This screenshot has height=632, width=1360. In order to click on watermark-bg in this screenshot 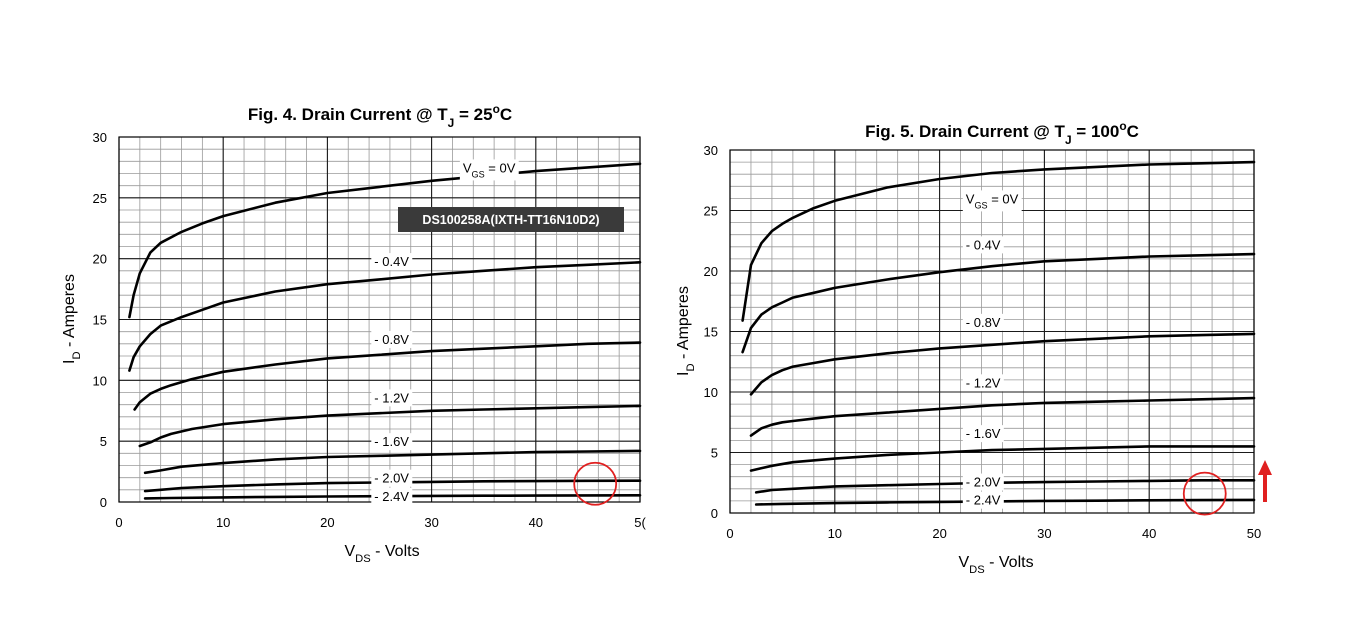, I will do `click(511, 219)`.